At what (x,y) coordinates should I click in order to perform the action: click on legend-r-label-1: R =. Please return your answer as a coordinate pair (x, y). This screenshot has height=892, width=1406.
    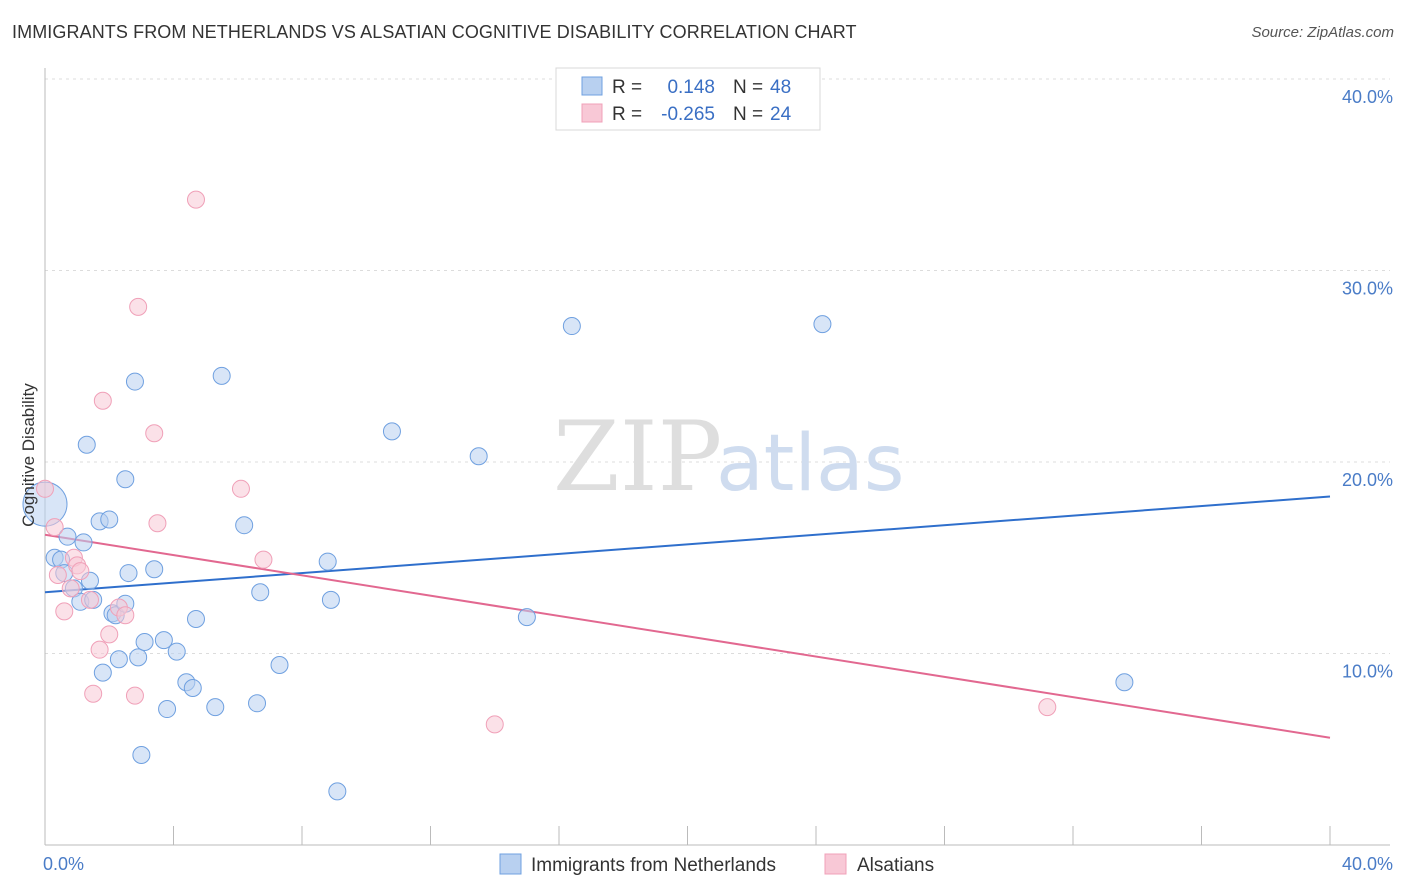
    Looking at the image, I should click on (627, 87).